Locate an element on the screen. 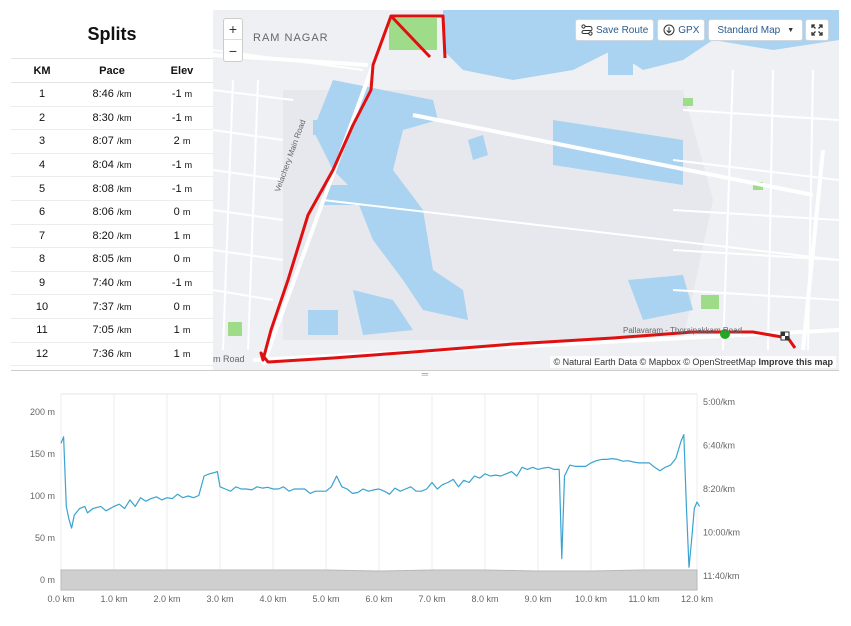  split-pace: 8:07 /km is located at coordinates (112, 141).